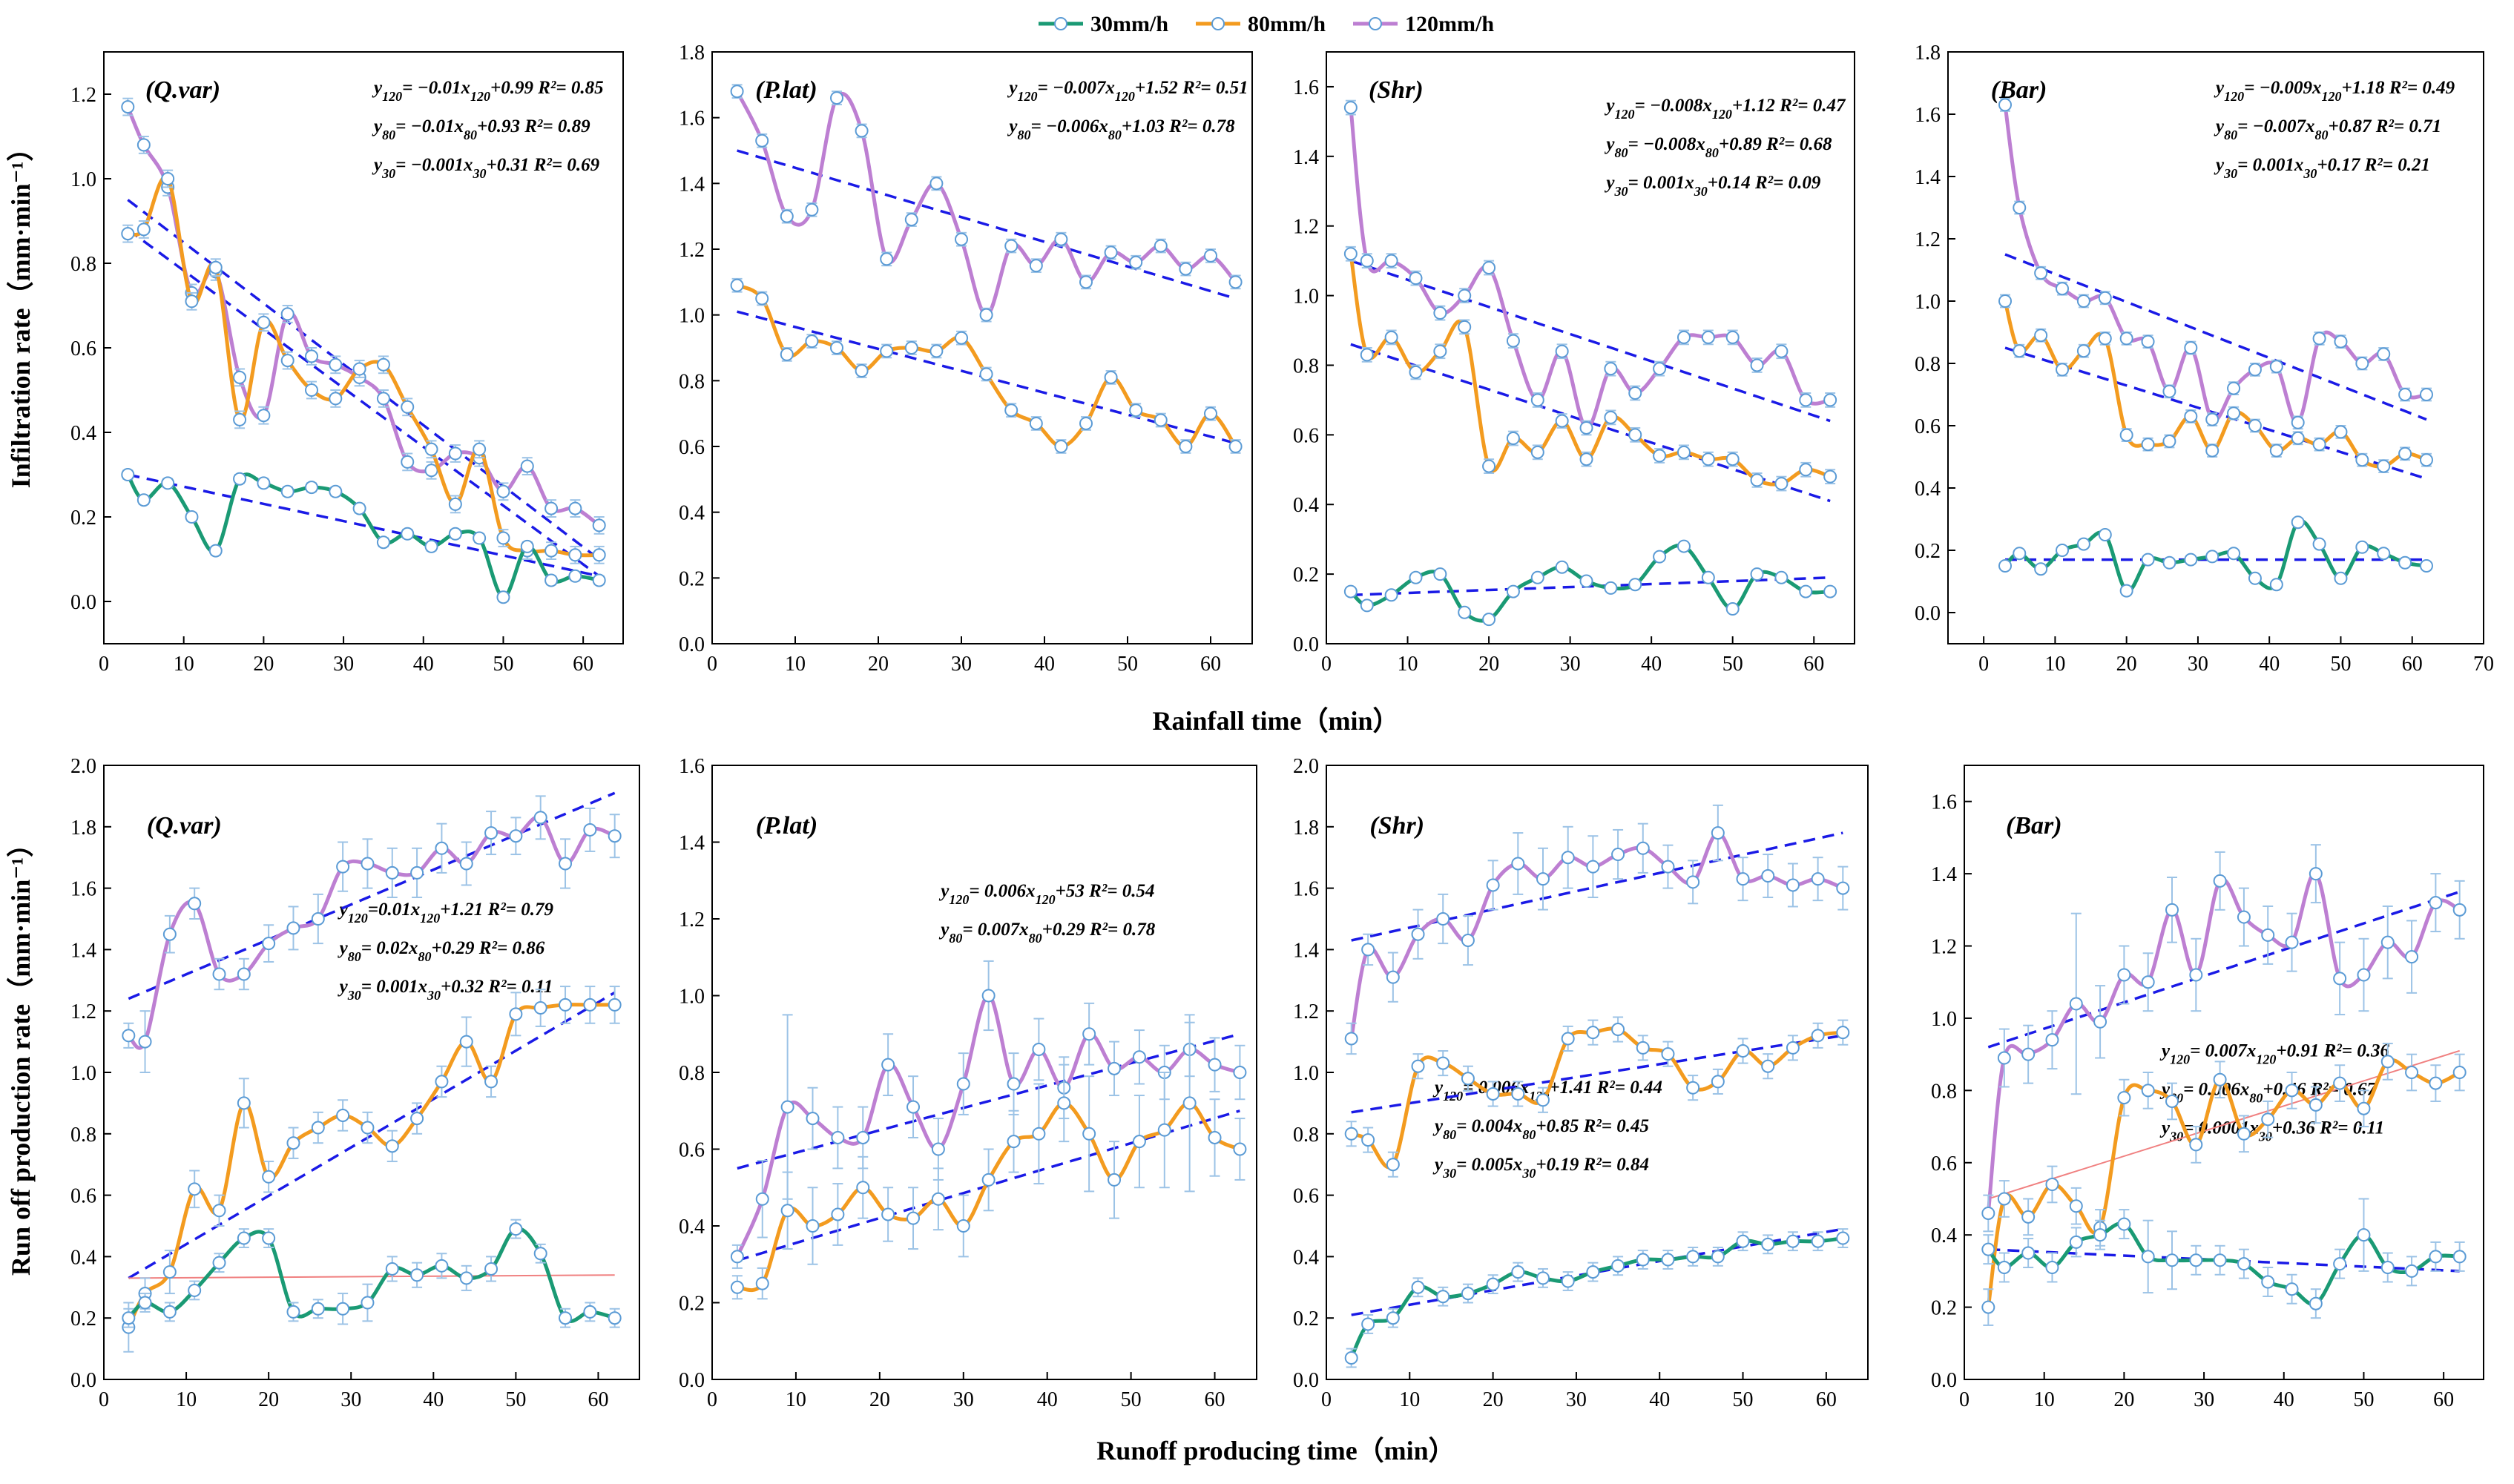 The height and width of the screenshot is (1484, 2514). What do you see at coordinates (1306, 227) in the screenshot?
I see `y-tick-label: 1.2` at bounding box center [1306, 227].